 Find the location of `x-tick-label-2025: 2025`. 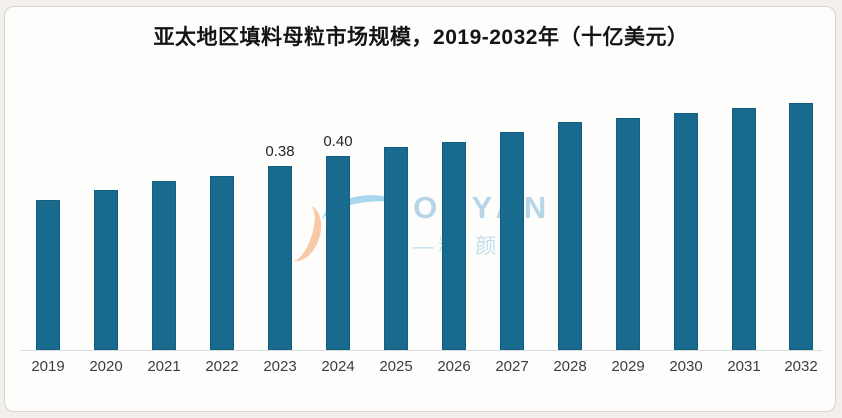

x-tick-label-2025: 2025 is located at coordinates (396, 366).